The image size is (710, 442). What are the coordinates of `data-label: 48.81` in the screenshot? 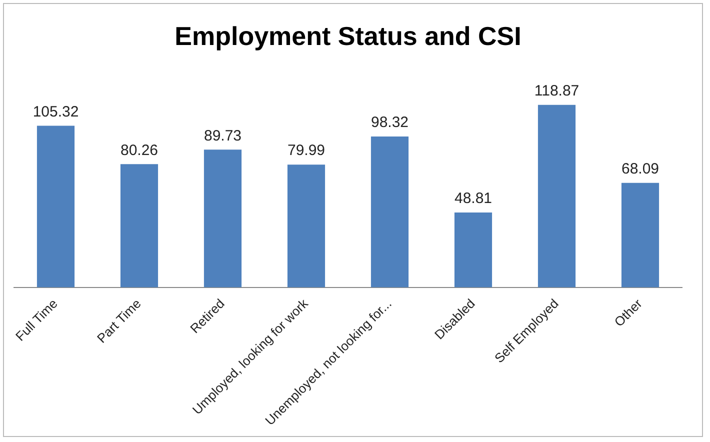 It's located at (473, 199).